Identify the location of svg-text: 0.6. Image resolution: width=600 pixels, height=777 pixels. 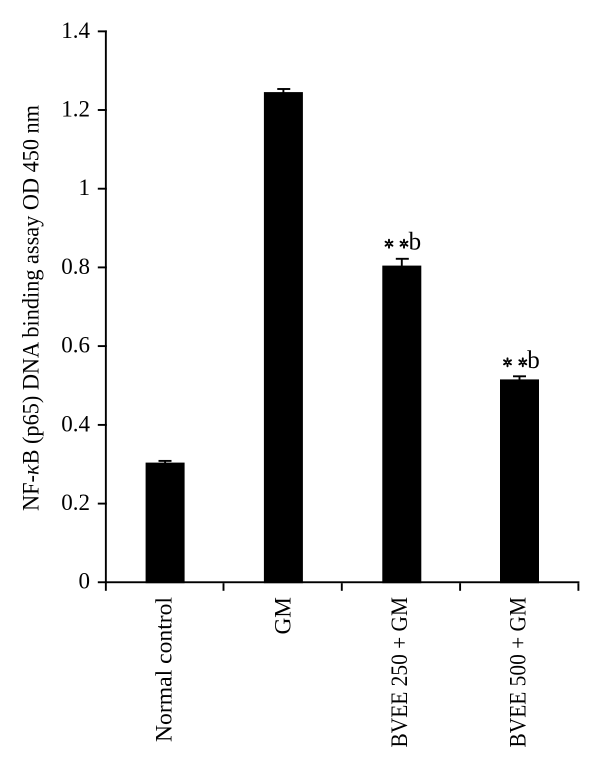
(75, 345).